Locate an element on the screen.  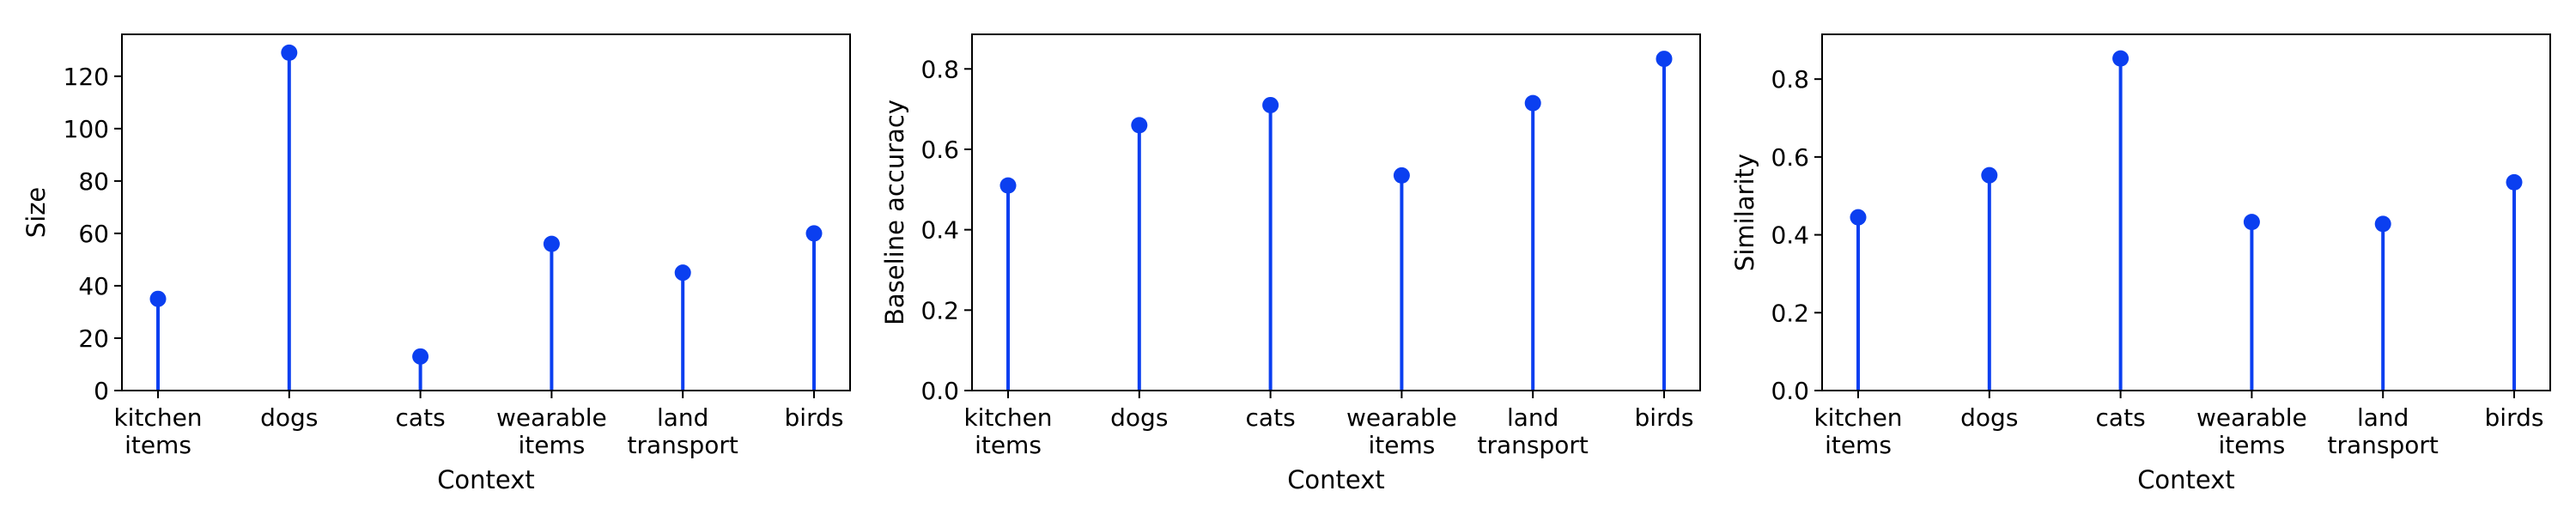
y-tick-label: 80 is located at coordinates (93, 181).